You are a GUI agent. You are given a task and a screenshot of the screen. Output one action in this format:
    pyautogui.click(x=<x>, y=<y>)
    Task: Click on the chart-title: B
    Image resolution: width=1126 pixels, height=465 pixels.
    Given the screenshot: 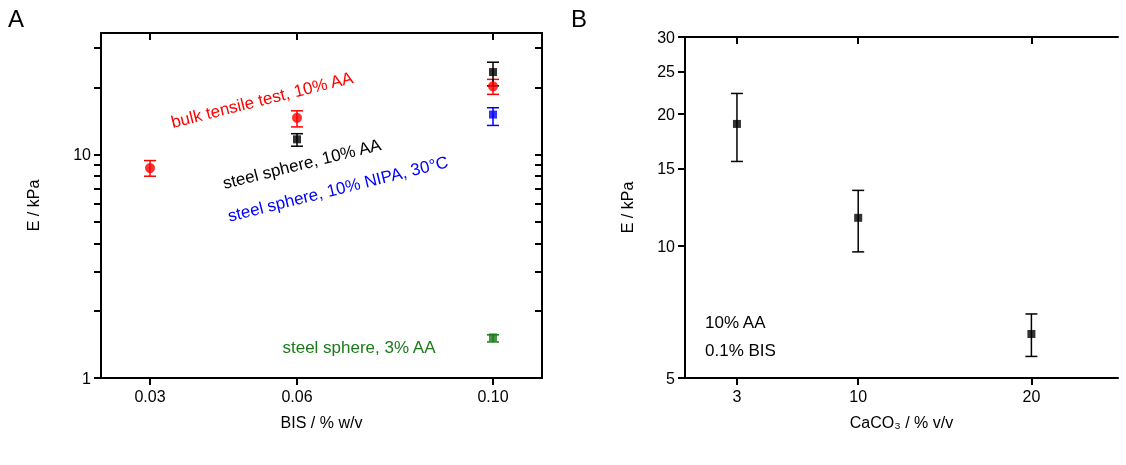 What is the action you would take?
    pyautogui.click(x=579, y=18)
    